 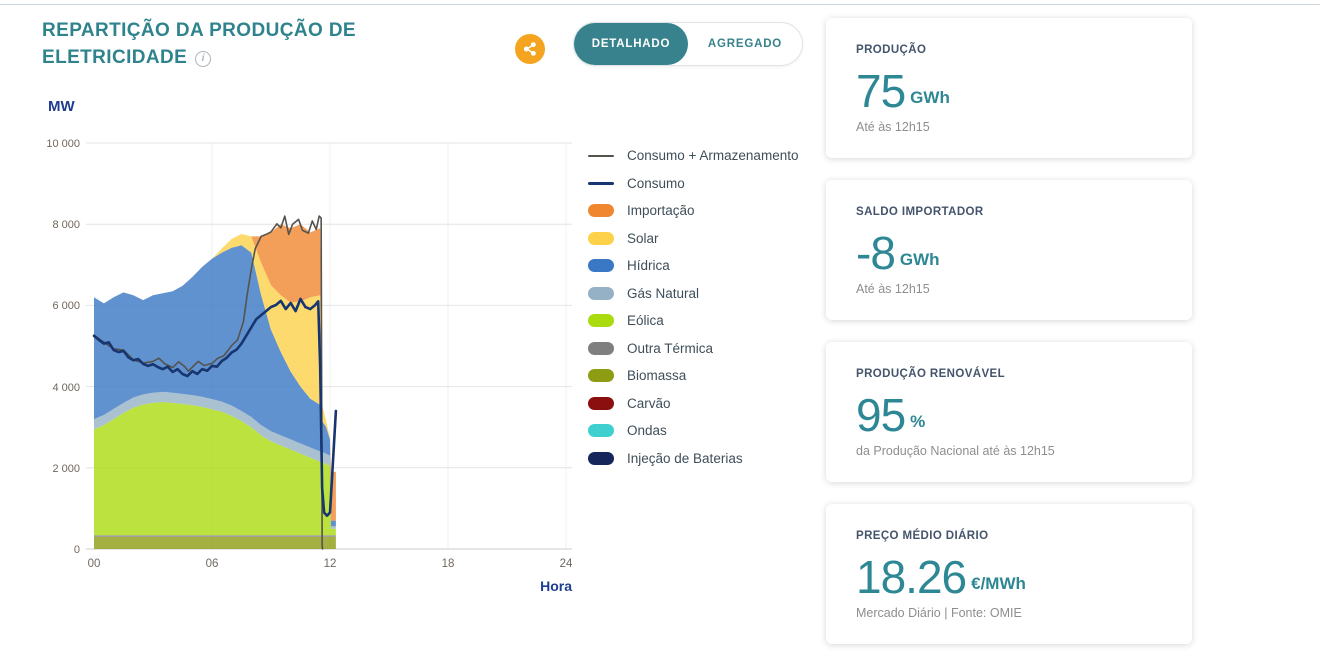 I want to click on area-Biomassa, so click(x=215, y=542).